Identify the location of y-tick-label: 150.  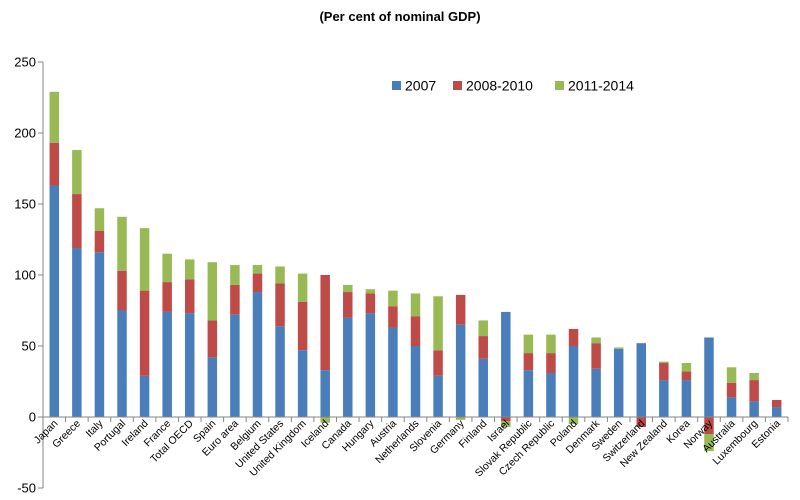
(25, 204).